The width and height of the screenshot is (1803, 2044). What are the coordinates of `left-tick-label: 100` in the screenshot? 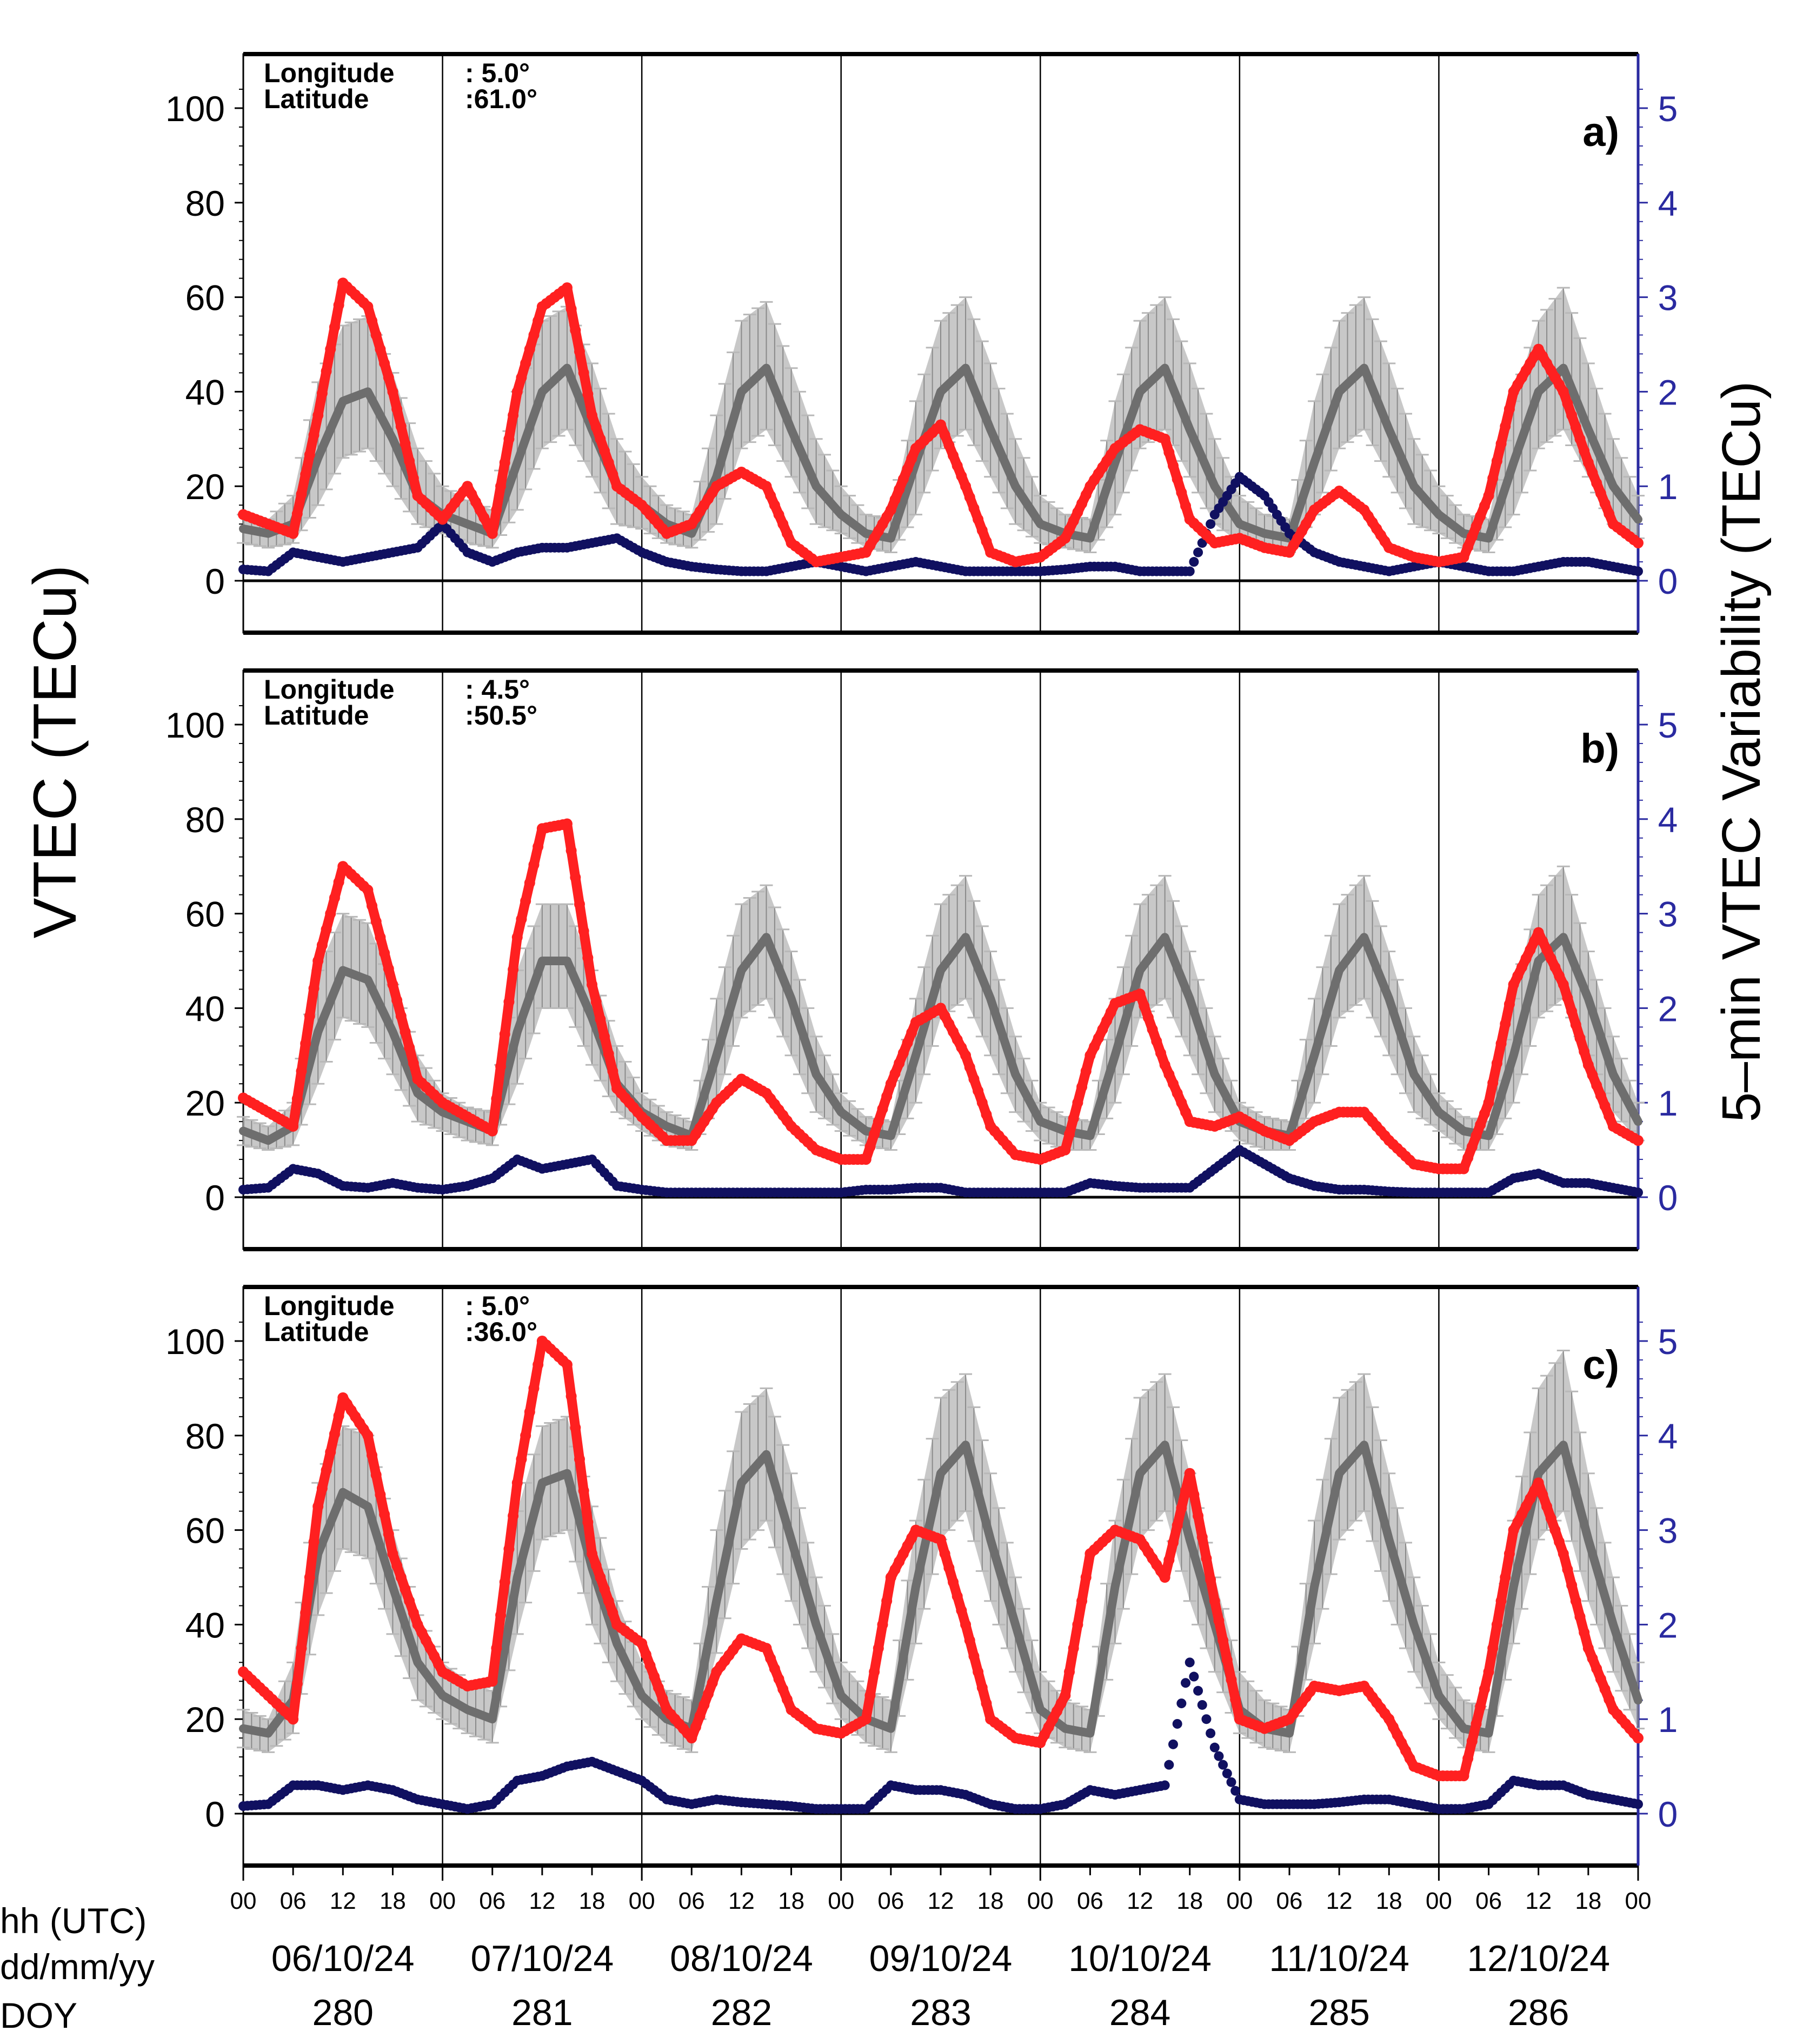 It's located at (195, 725).